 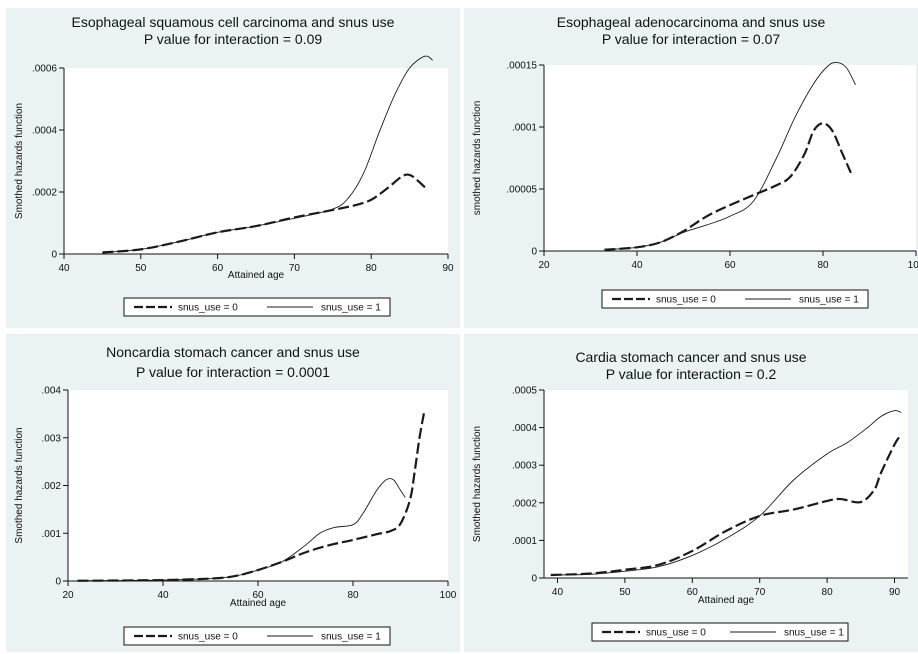 I want to click on chart-4-ytick-label: .0003, so click(x=524, y=466).